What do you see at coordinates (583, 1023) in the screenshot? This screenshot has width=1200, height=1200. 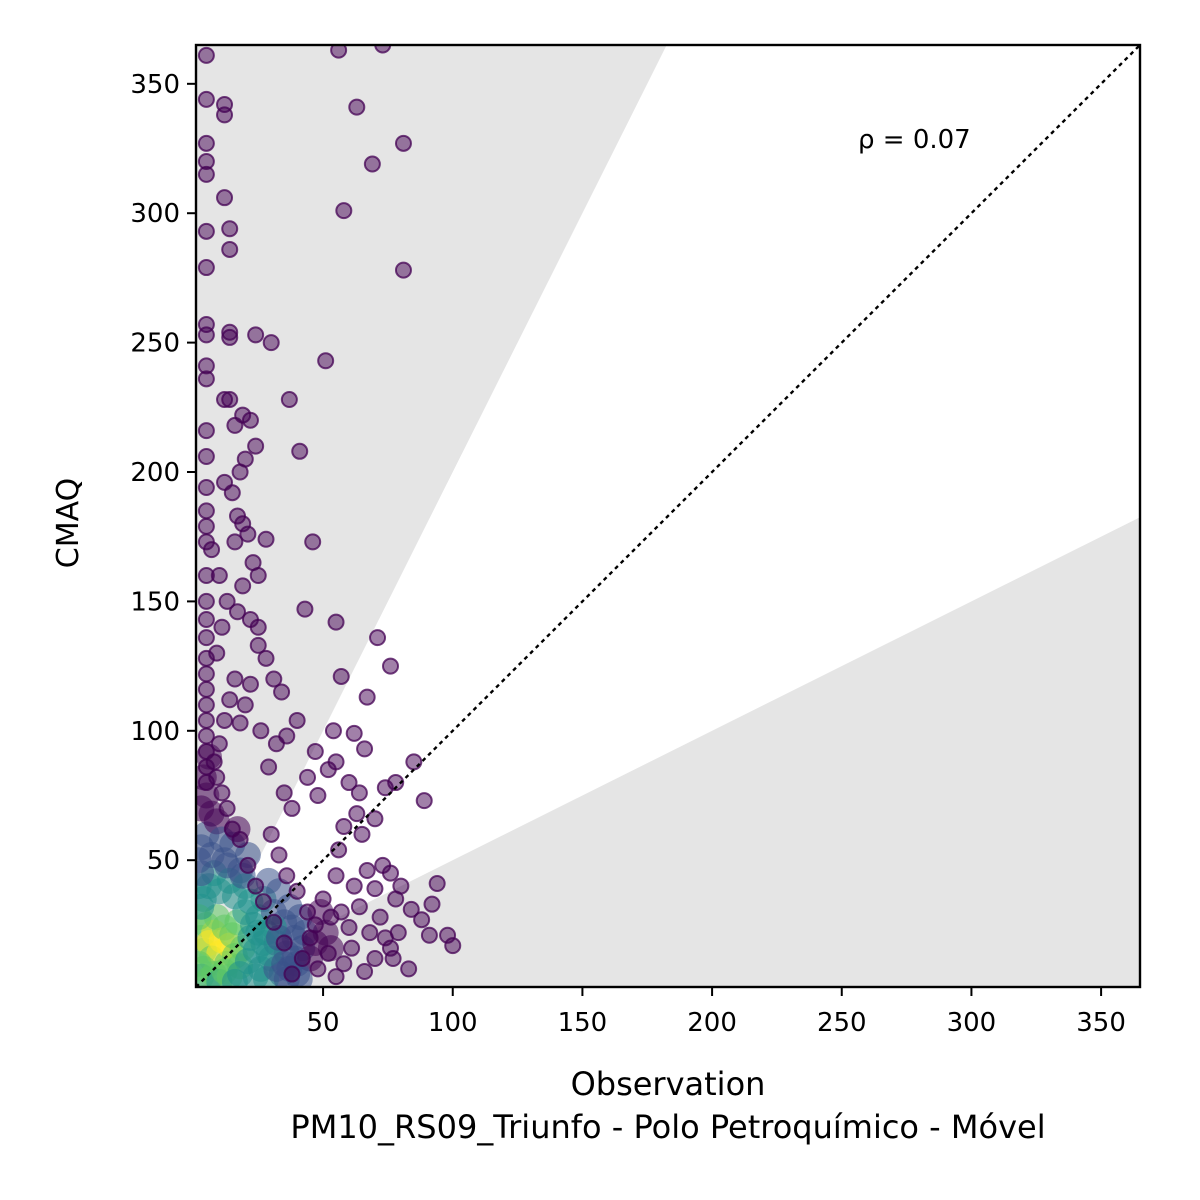 I see `x-tick-label: 150` at bounding box center [583, 1023].